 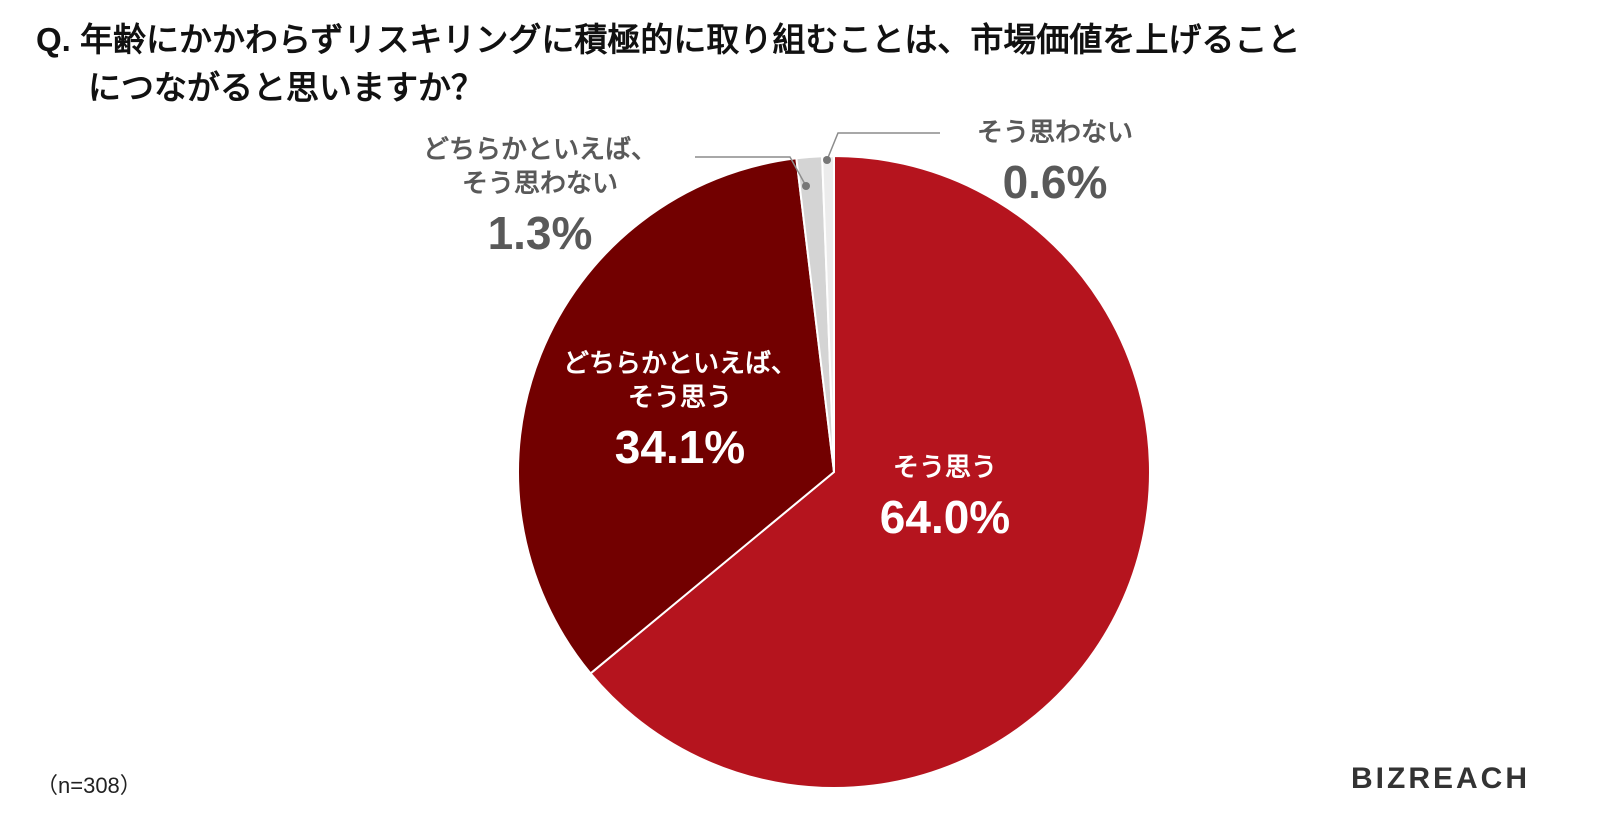 I want to click on category-label: そう思わない, so click(x=1055, y=132).